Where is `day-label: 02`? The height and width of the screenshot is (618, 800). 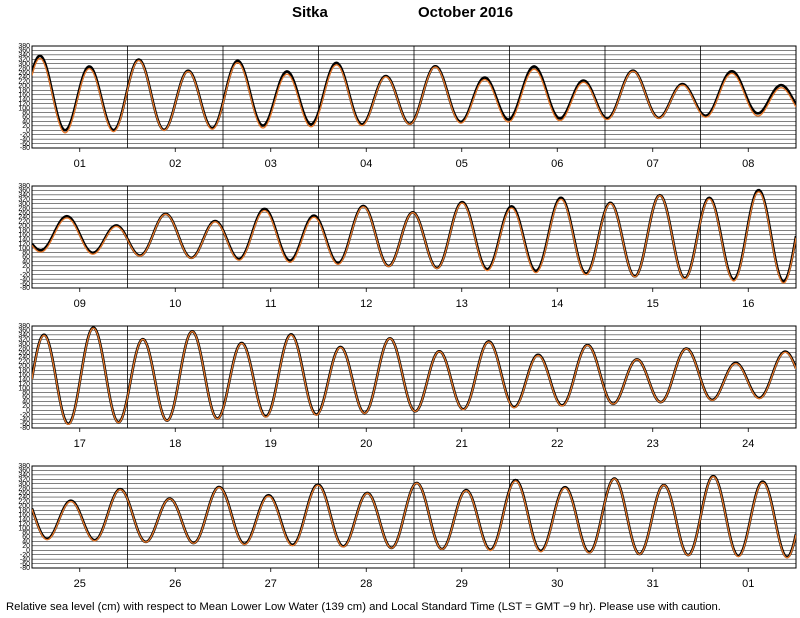 day-label: 02 is located at coordinates (175, 164).